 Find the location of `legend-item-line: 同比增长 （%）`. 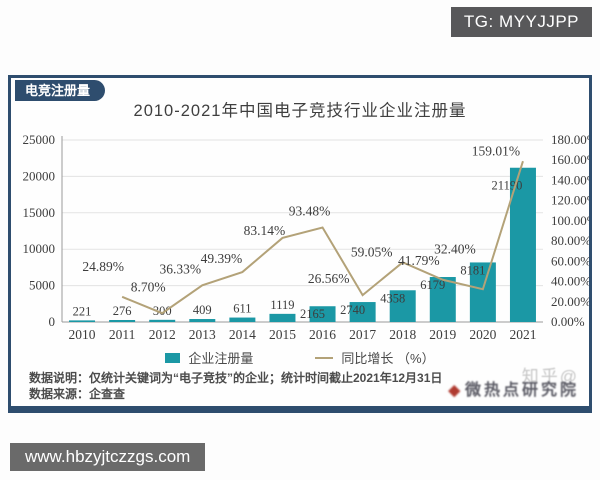

legend-item-line: 同比增长 （%） is located at coordinates (375, 357).